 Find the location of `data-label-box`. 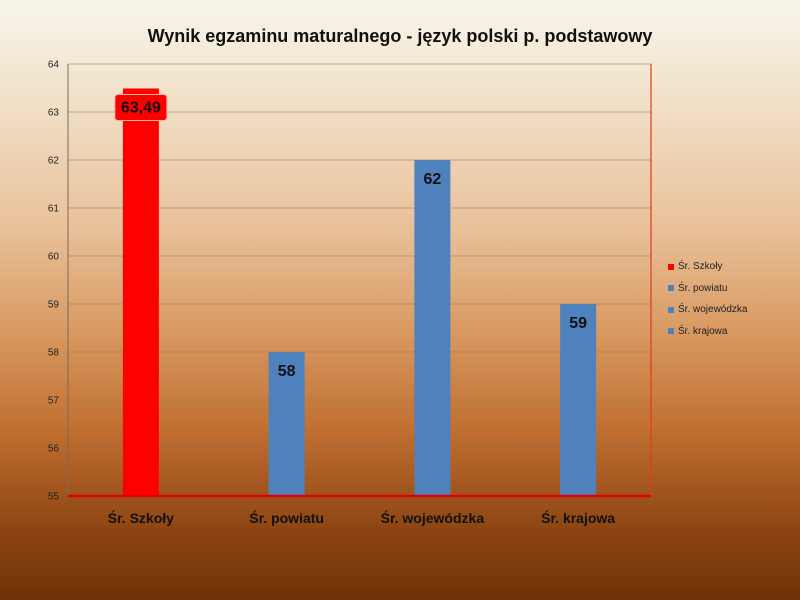

data-label-box is located at coordinates (141, 107).